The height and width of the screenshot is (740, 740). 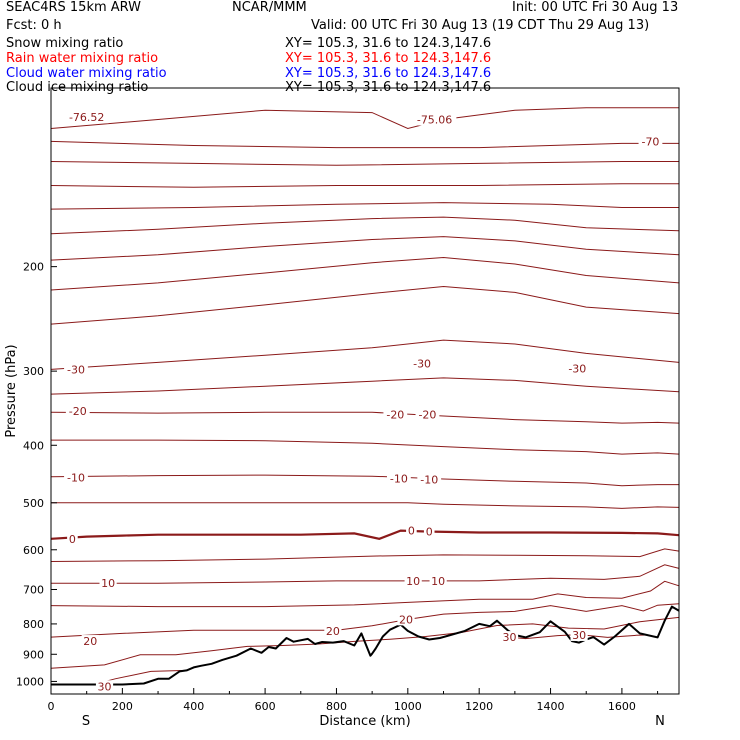 What do you see at coordinates (622, 706) in the screenshot?
I see `x-tick-label: 1600` at bounding box center [622, 706].